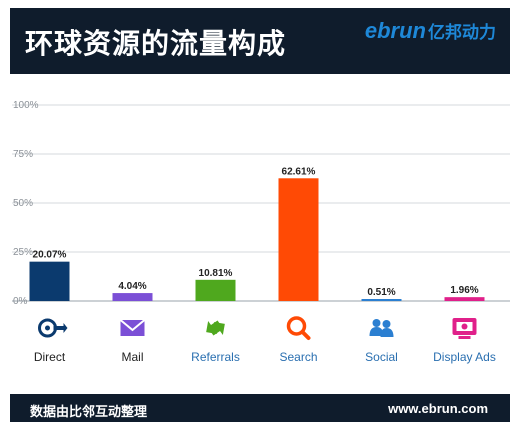 This screenshot has width=521, height=430. What do you see at coordinates (23, 203) in the screenshot?
I see `y-tick-label: 50%` at bounding box center [23, 203].